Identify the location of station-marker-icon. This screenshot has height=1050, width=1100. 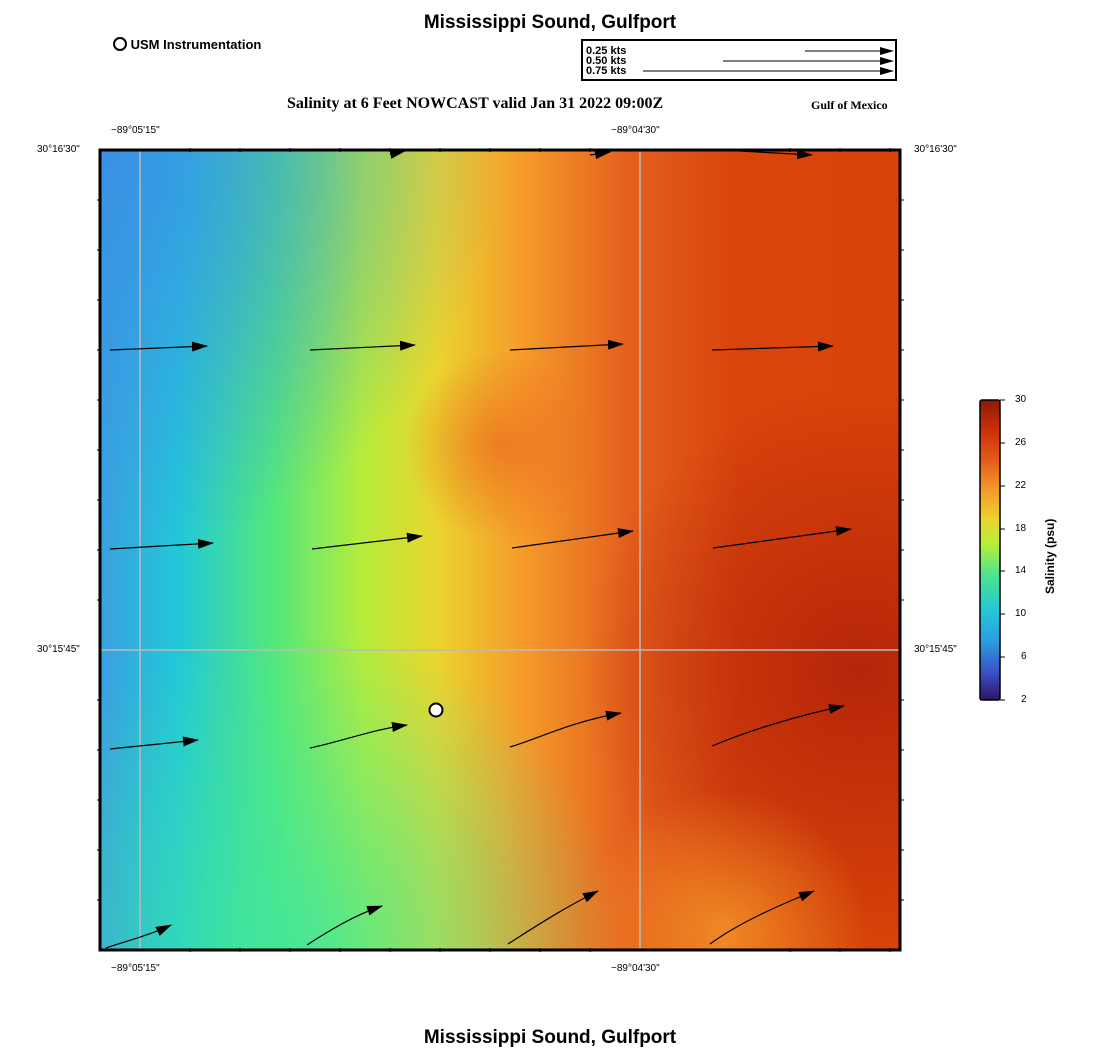
(120, 44).